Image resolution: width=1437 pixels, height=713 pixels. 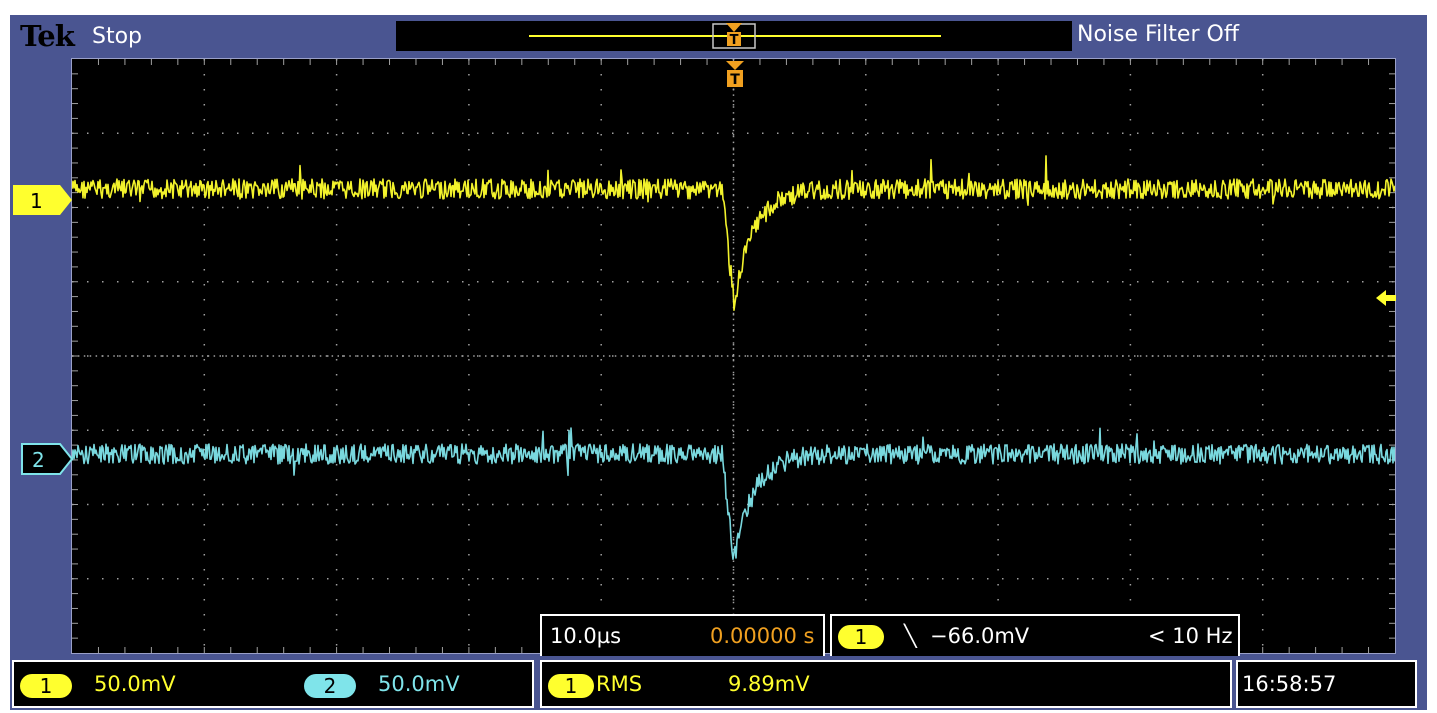 What do you see at coordinates (36, 201) in the screenshot?
I see `ch1-marker-label: 1` at bounding box center [36, 201].